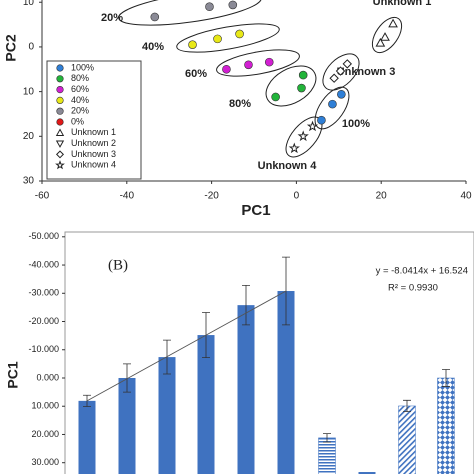 Image resolution: width=474 pixels, height=474 pixels. Describe the element at coordinates (93, 154) in the screenshot. I see `legend-label: Unknown 3` at that location.